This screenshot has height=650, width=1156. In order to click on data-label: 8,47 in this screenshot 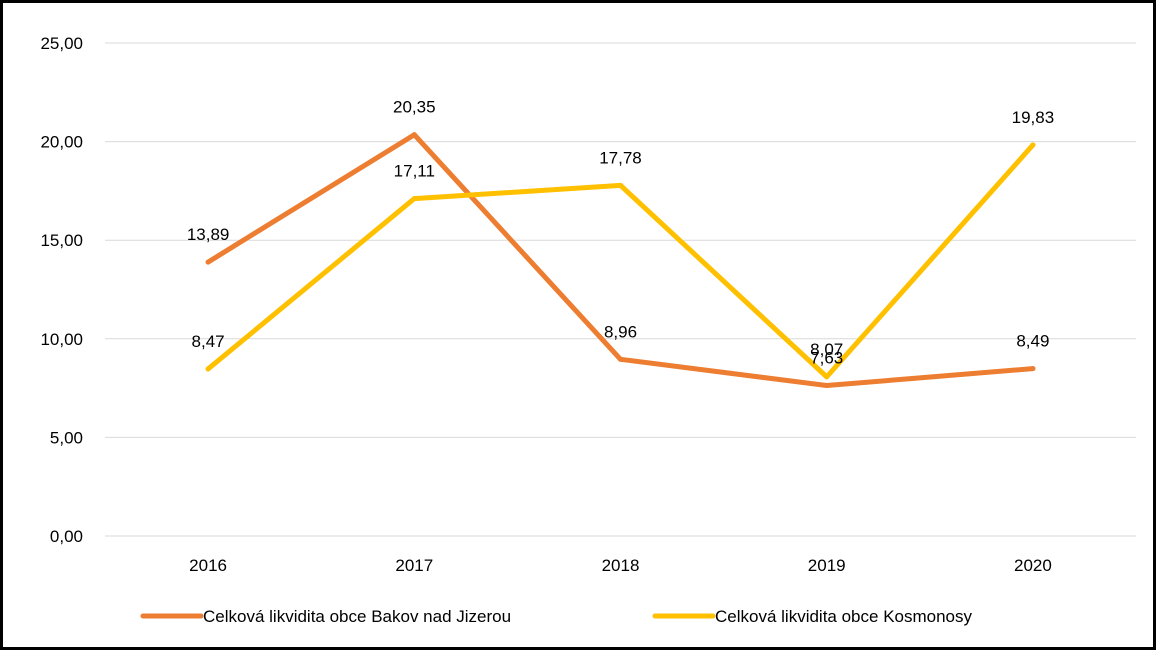, I will do `click(208, 341)`.